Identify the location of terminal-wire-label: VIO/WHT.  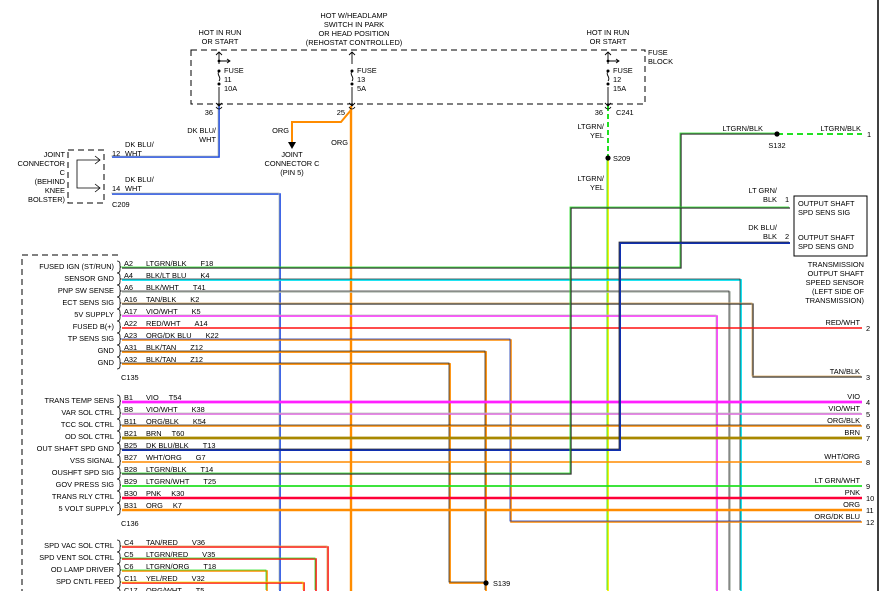
(844, 408).